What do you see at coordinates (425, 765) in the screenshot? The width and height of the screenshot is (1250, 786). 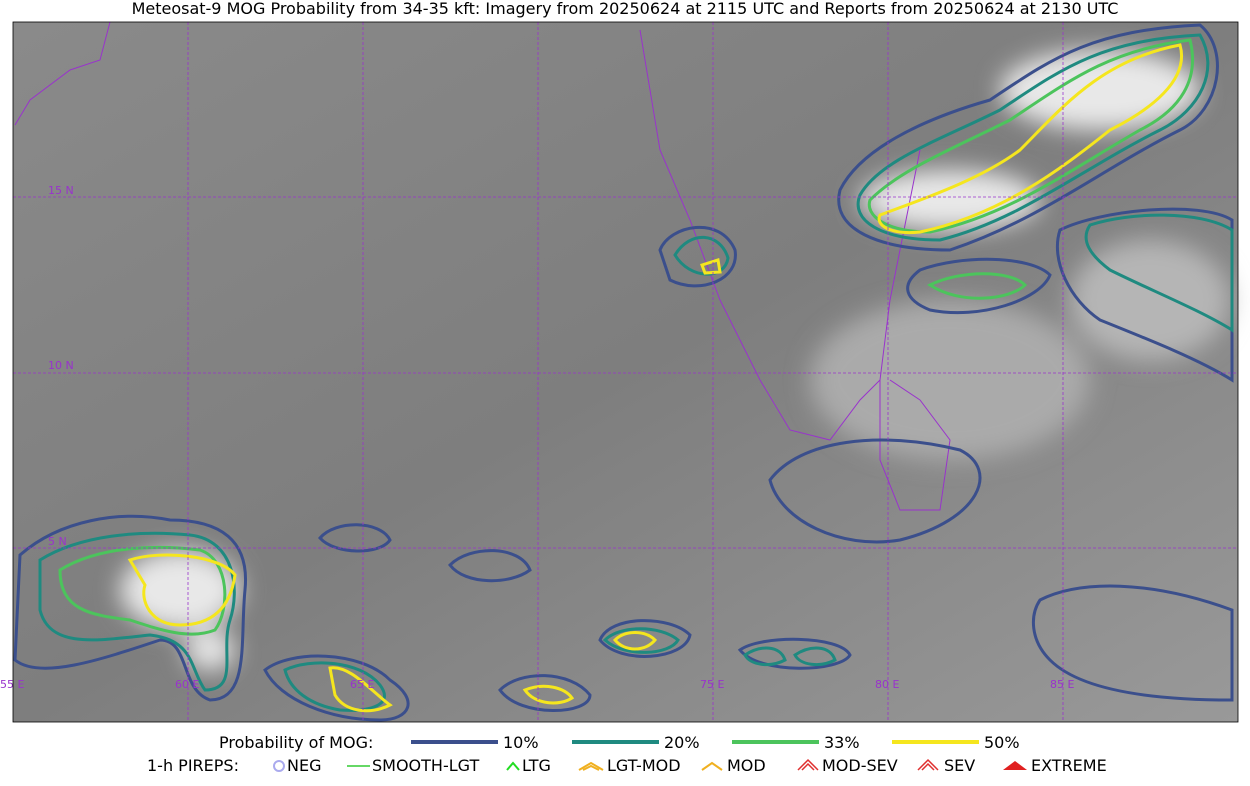 I see `legend-entry: SMOOTH-LGT` at bounding box center [425, 765].